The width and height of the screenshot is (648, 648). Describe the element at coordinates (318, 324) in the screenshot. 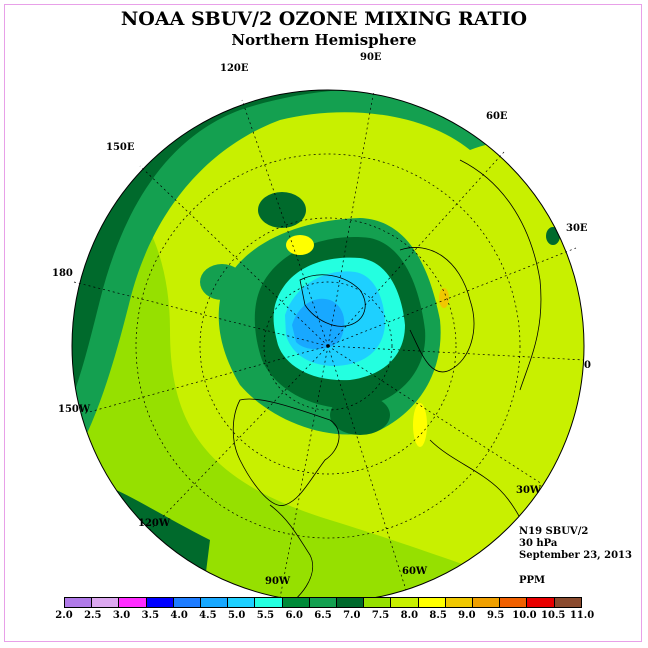

I see `vortex-core-4.5` at that location.